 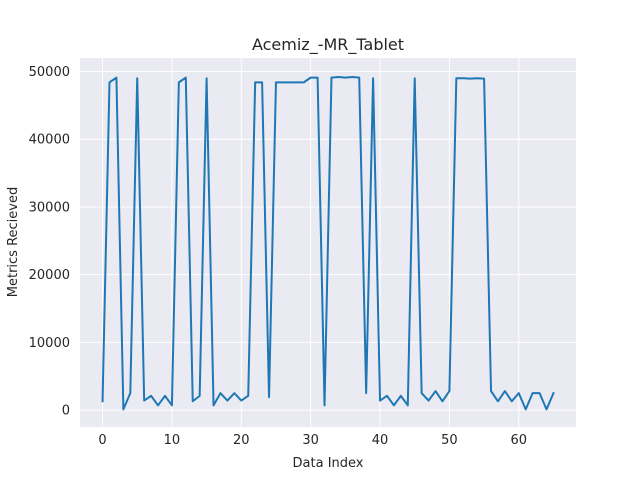 What do you see at coordinates (518, 440) in the screenshot?
I see `x-tick-label: 60` at bounding box center [518, 440].